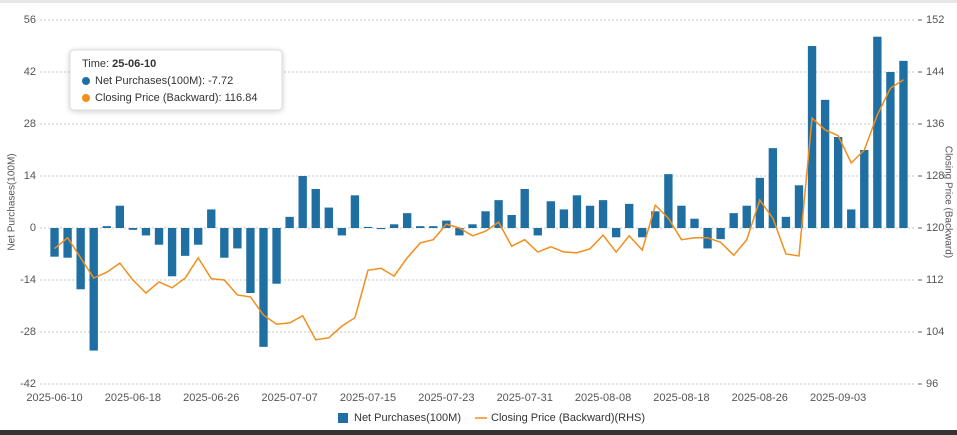 Image resolution: width=957 pixels, height=435 pixels. Describe the element at coordinates (343, 418) in the screenshot. I see `legend-swatch` at that location.